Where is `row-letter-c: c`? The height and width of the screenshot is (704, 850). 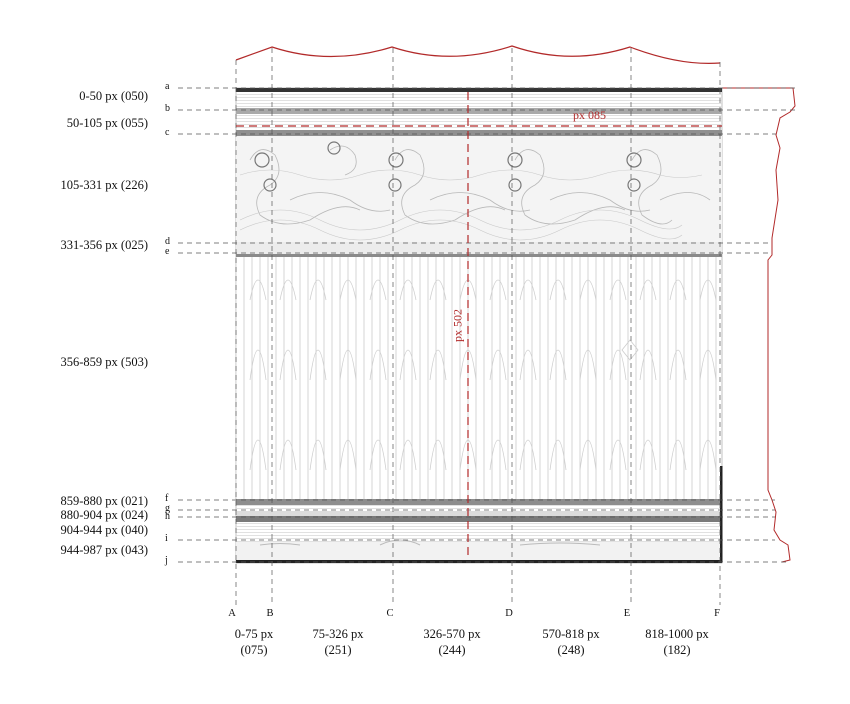 row-letter-c: c is located at coordinates (167, 132).